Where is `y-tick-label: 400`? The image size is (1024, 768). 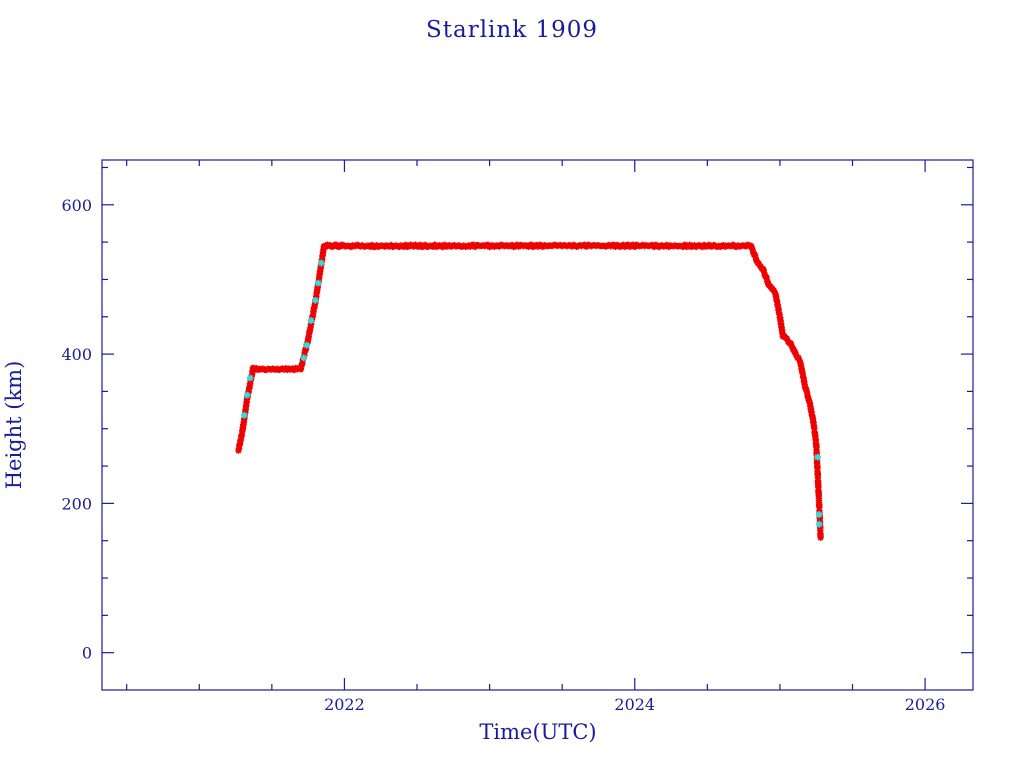
y-tick-label: 400 is located at coordinates (76, 354).